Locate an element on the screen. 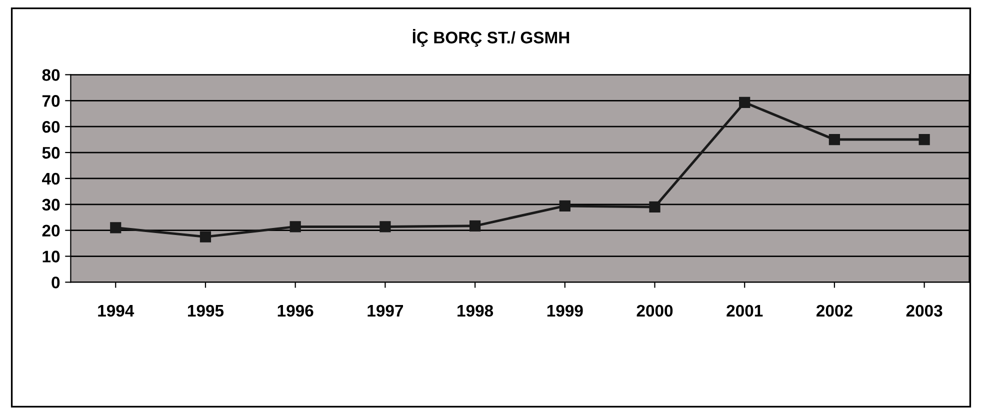 The height and width of the screenshot is (415, 982). y-tick-label: 70 is located at coordinates (51, 101).